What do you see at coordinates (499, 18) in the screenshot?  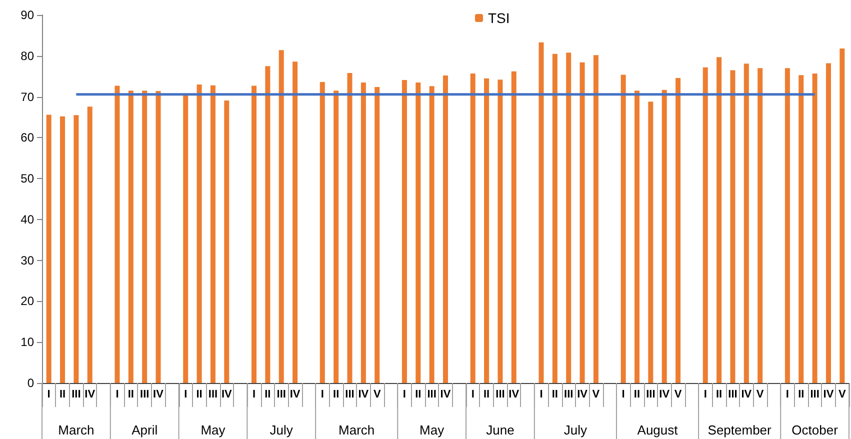 I see `legend-label: TSI` at bounding box center [499, 18].